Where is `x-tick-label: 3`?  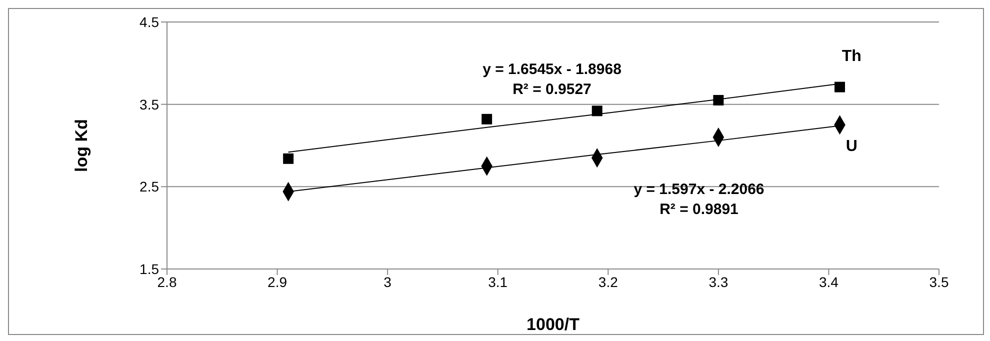 x-tick-label: 3 is located at coordinates (388, 282).